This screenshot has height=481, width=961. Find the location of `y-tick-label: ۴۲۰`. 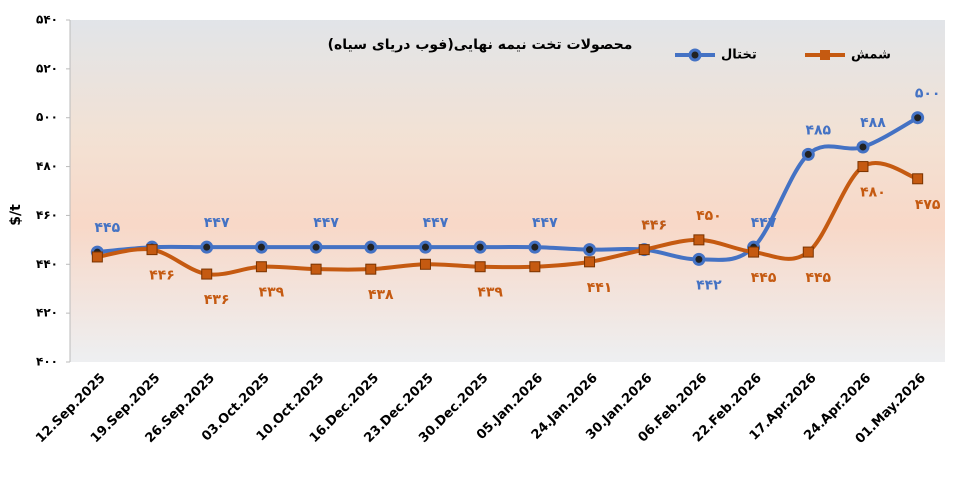

y-tick-label: ۴۲۰ is located at coordinates (47, 313).